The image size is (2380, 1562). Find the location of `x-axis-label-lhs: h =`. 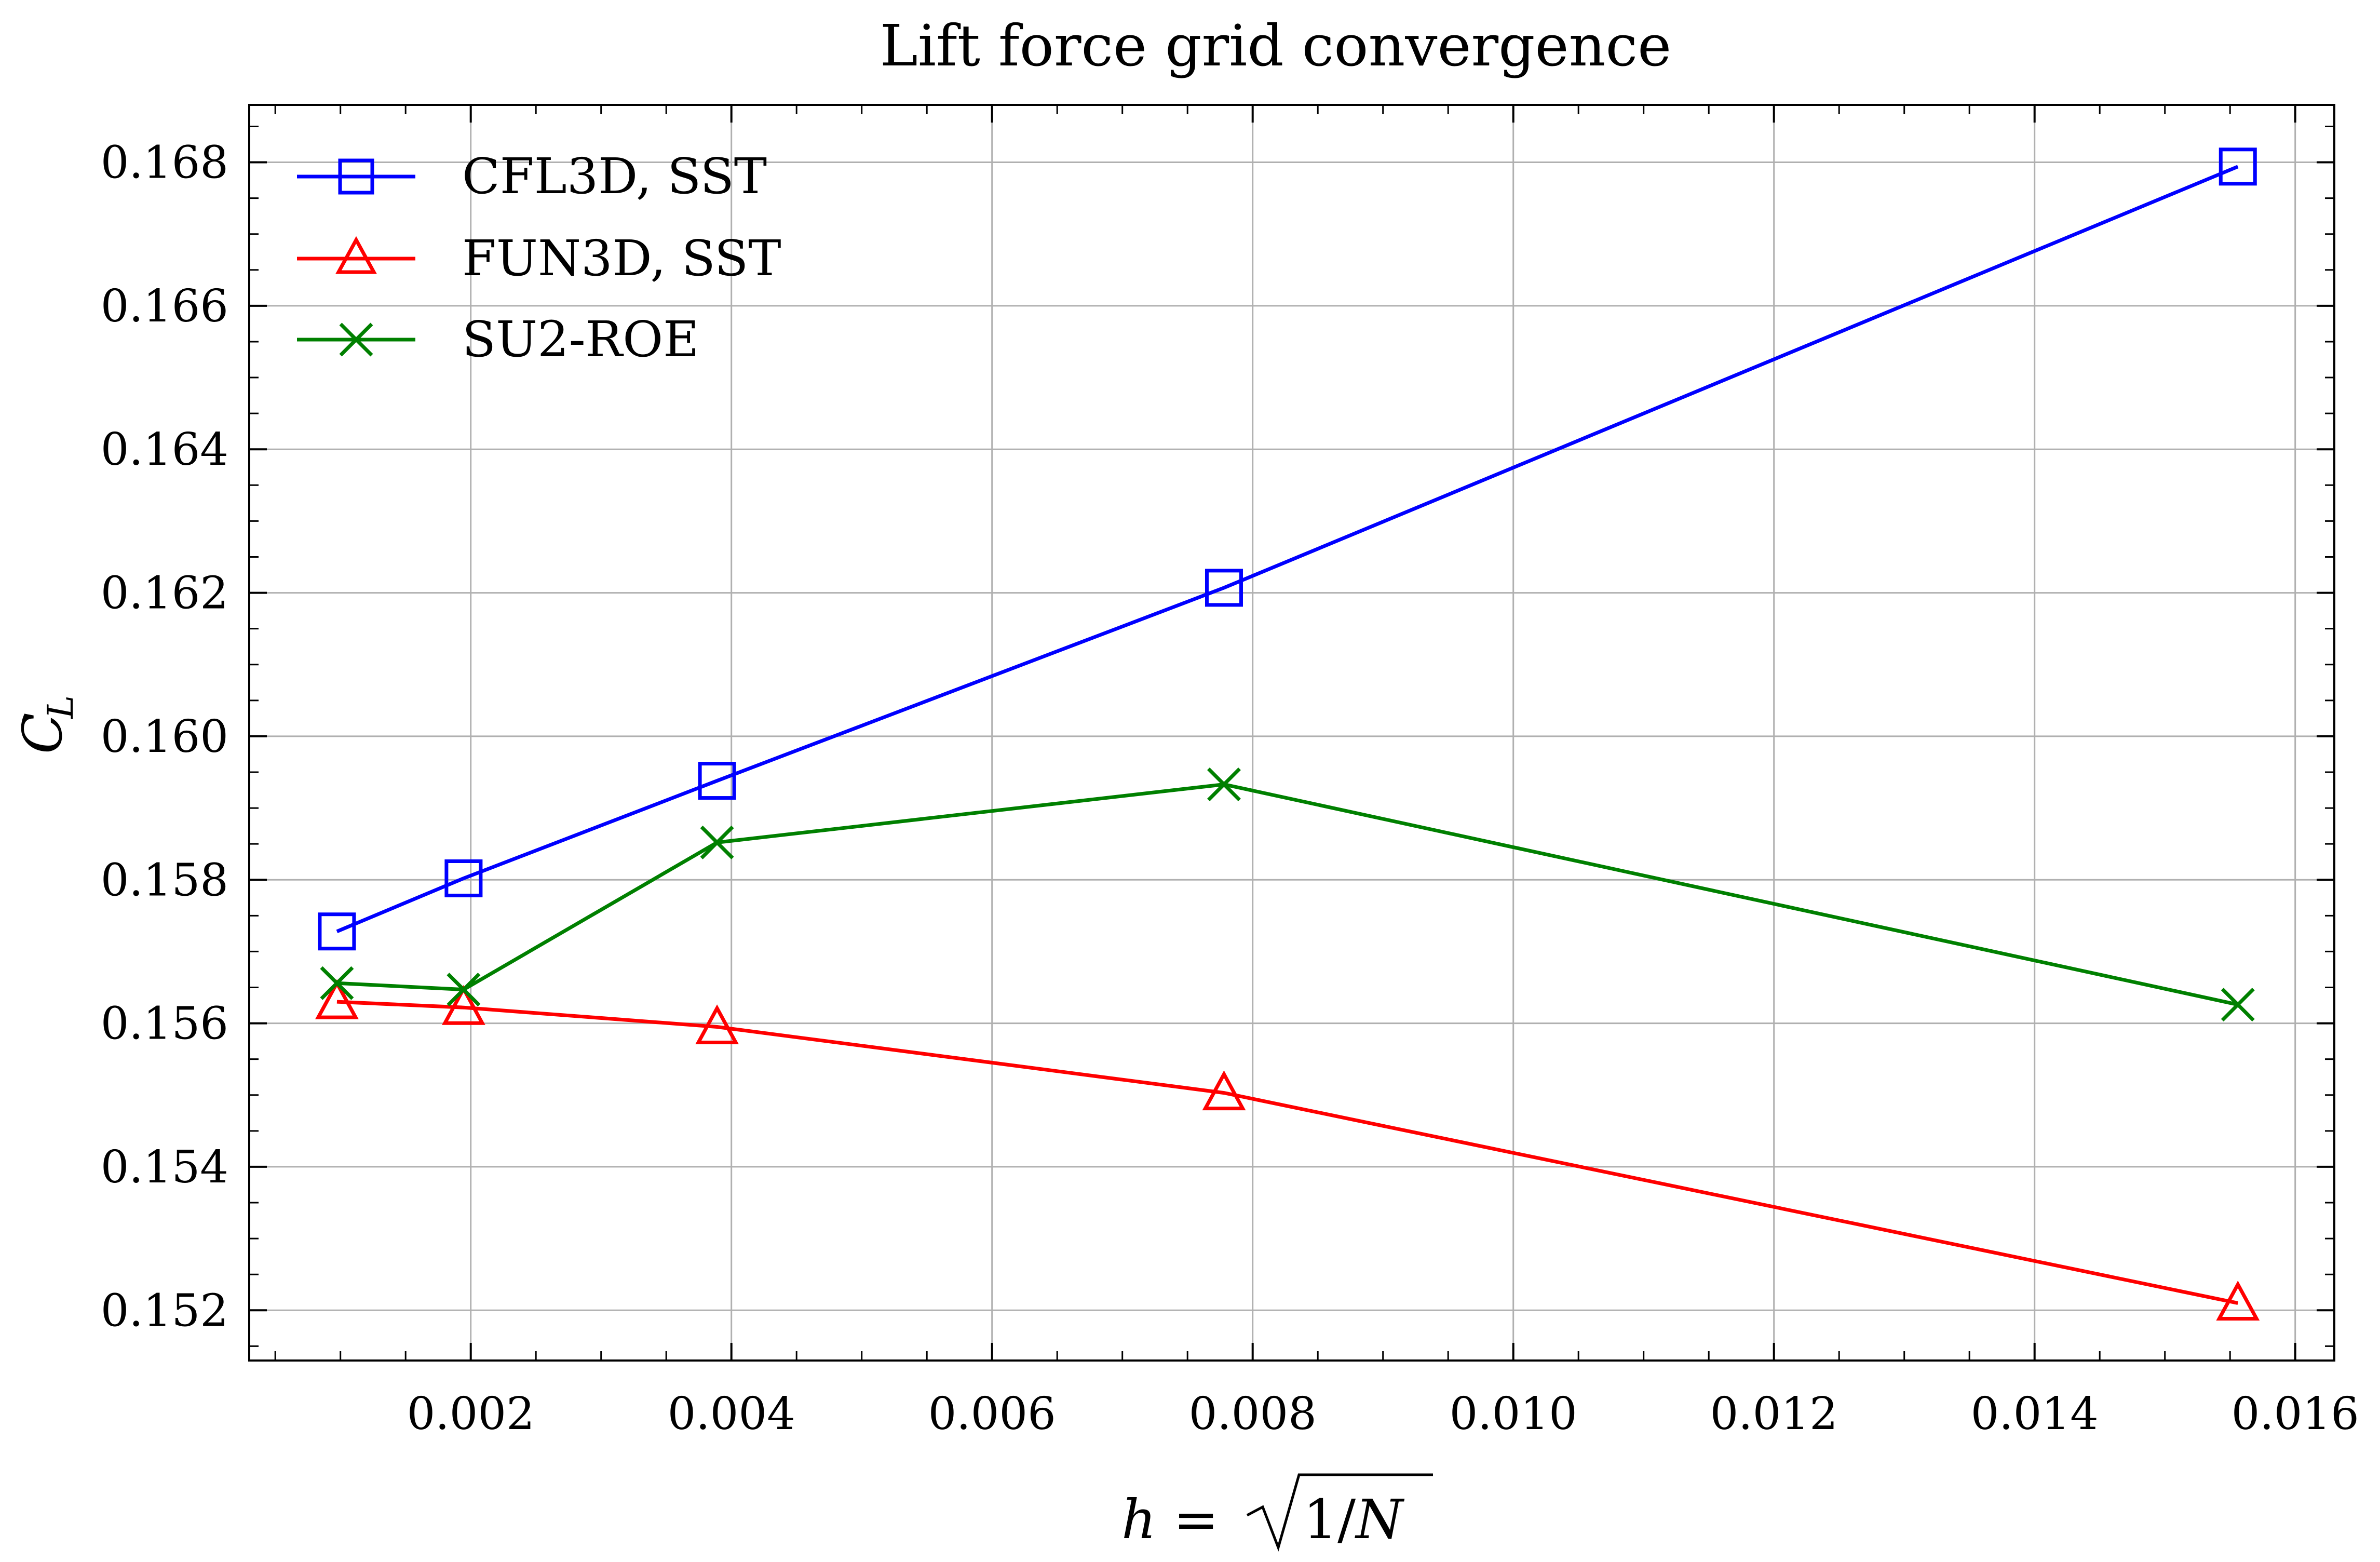

x-axis-label-lhs: h = is located at coordinates (1170, 1519).